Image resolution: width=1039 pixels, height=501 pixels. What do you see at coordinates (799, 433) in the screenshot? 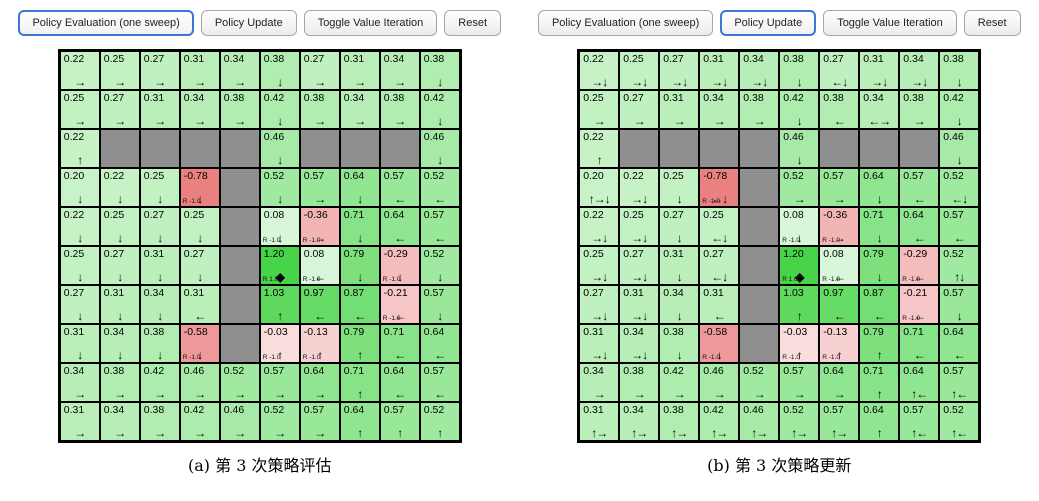
I see `policy-arrow-icon: ↑→` at bounding box center [799, 433].